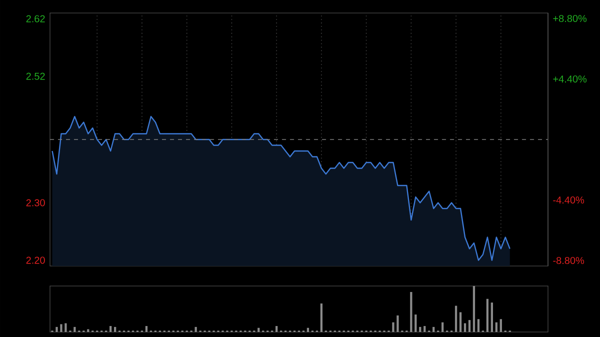 The width and height of the screenshot is (600, 337). Describe the element at coordinates (568, 200) in the screenshot. I see `y2-tick-label: -4.40%` at that location.